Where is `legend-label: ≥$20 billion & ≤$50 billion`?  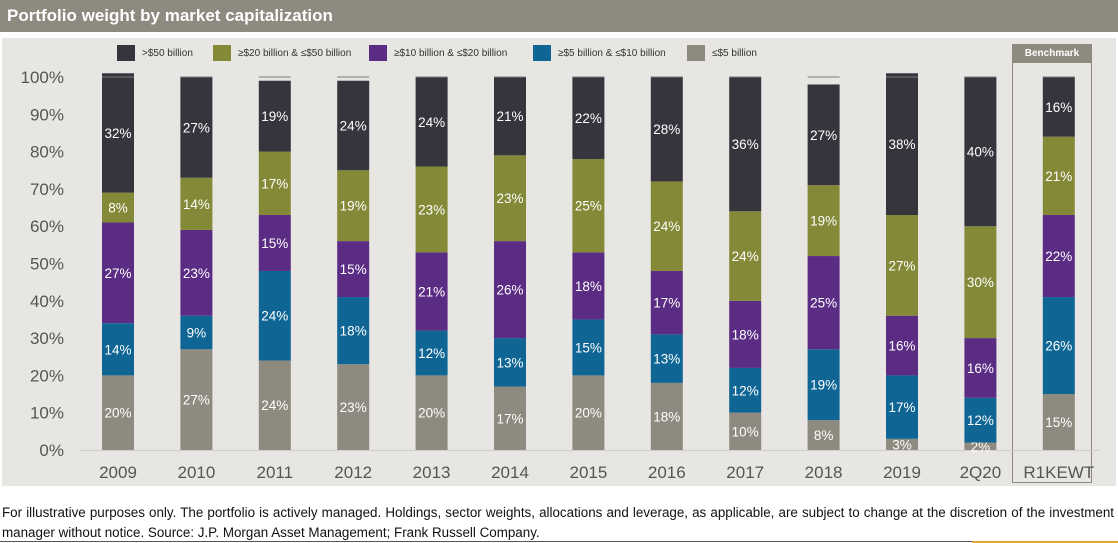
legend-label: ≥$20 billion & ≤$50 billion is located at coordinates (295, 53).